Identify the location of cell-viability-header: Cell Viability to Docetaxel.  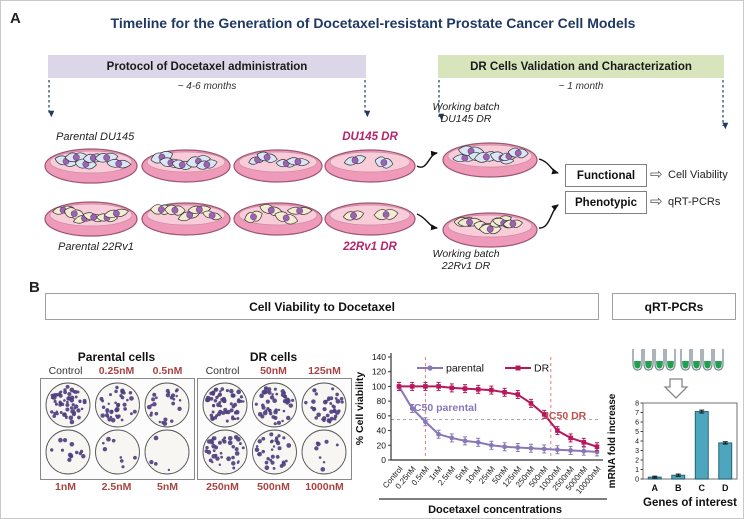
(322, 306).